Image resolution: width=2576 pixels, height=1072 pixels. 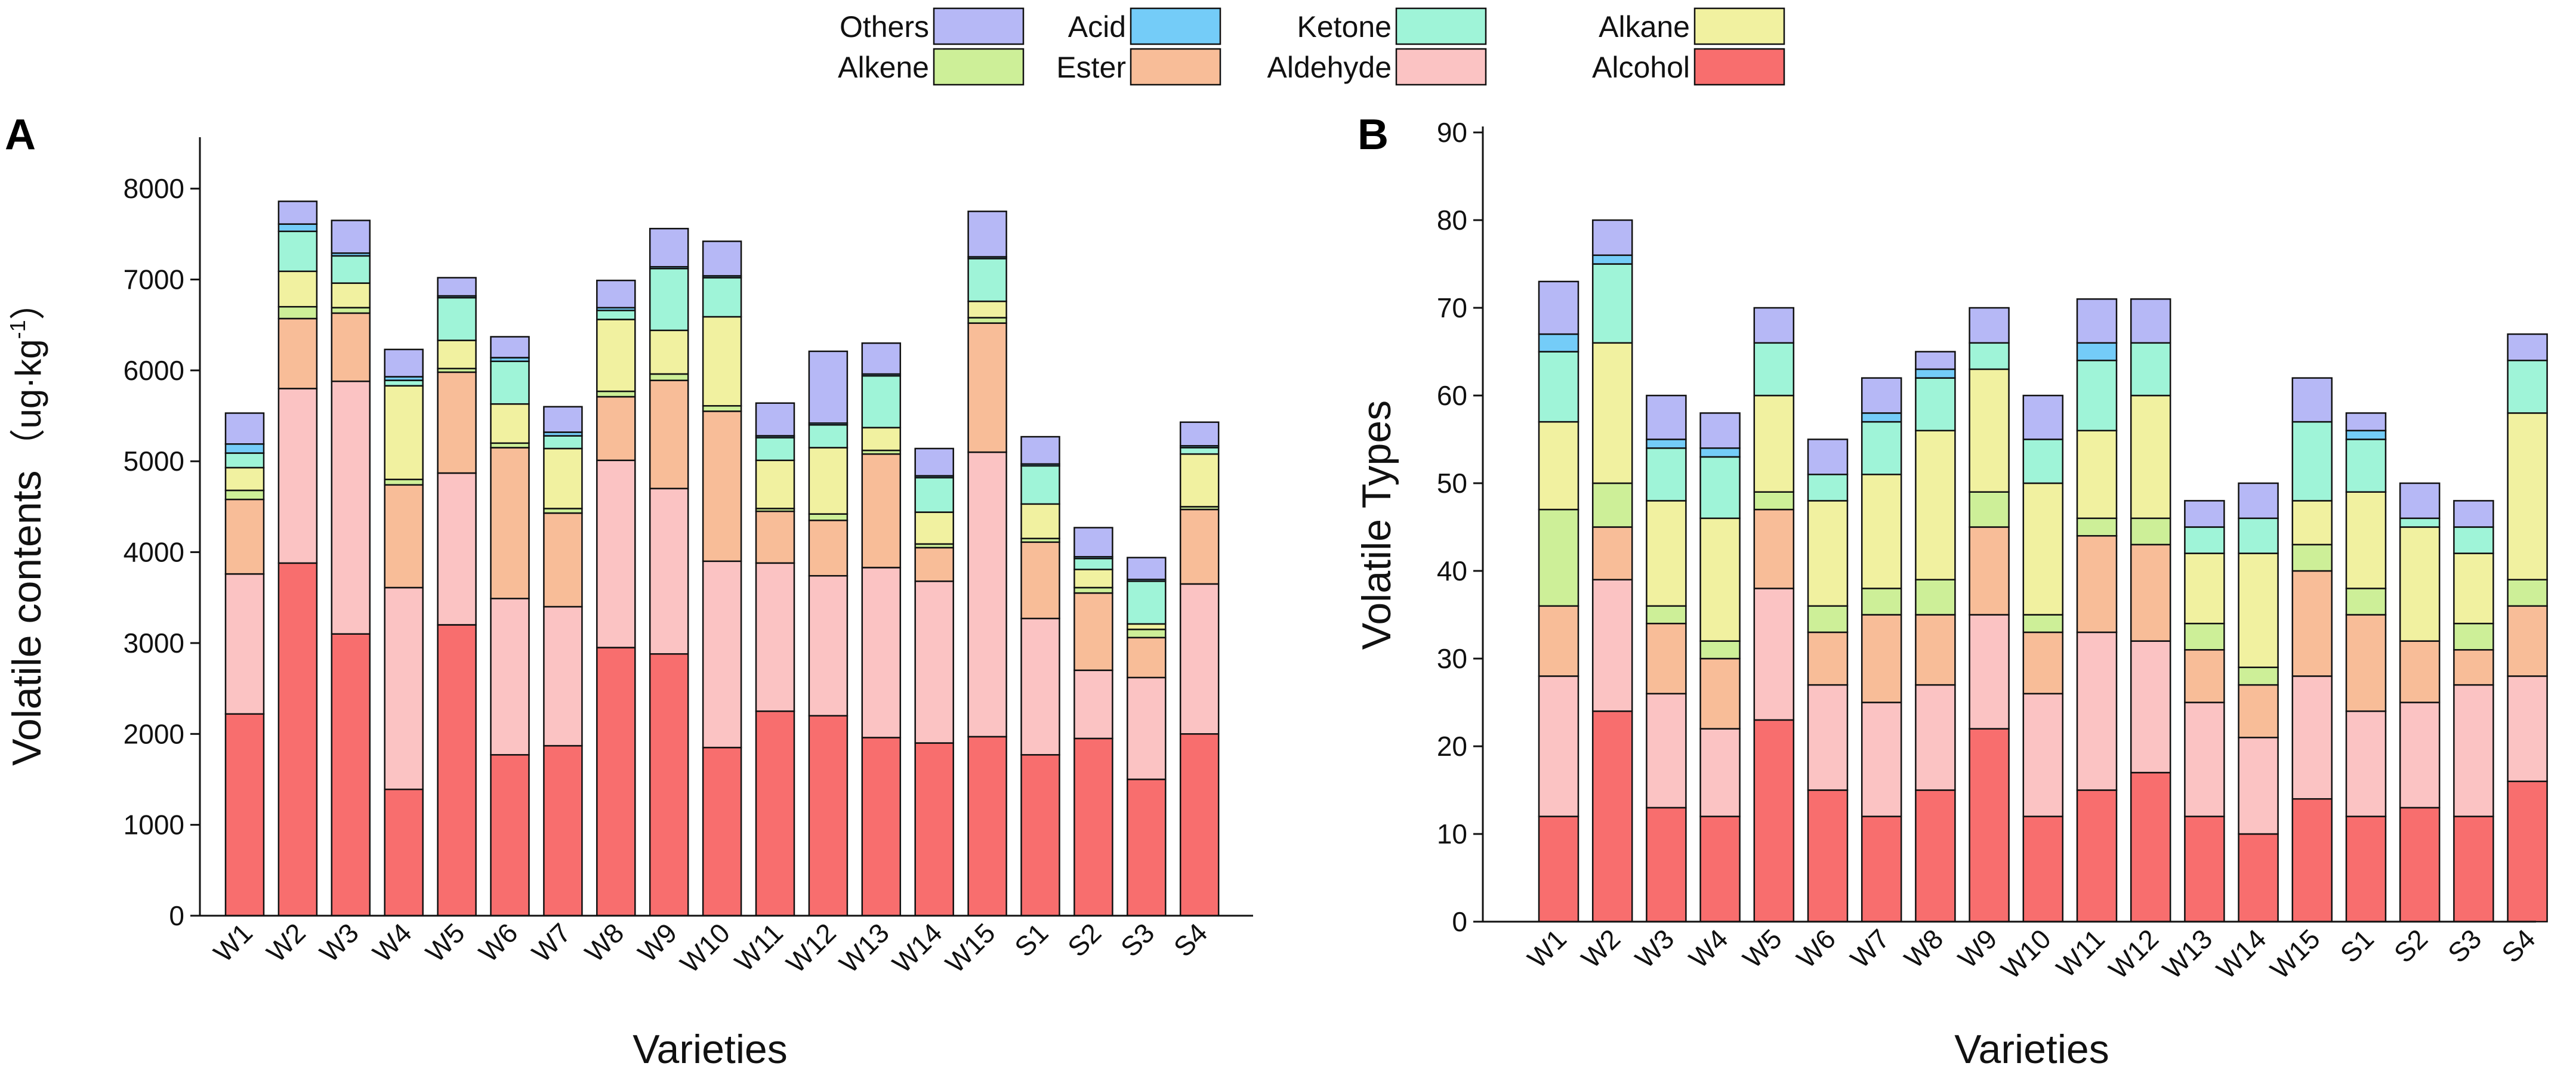 I want to click on bar-w14-aldehyde, so click(x=2258, y=786).